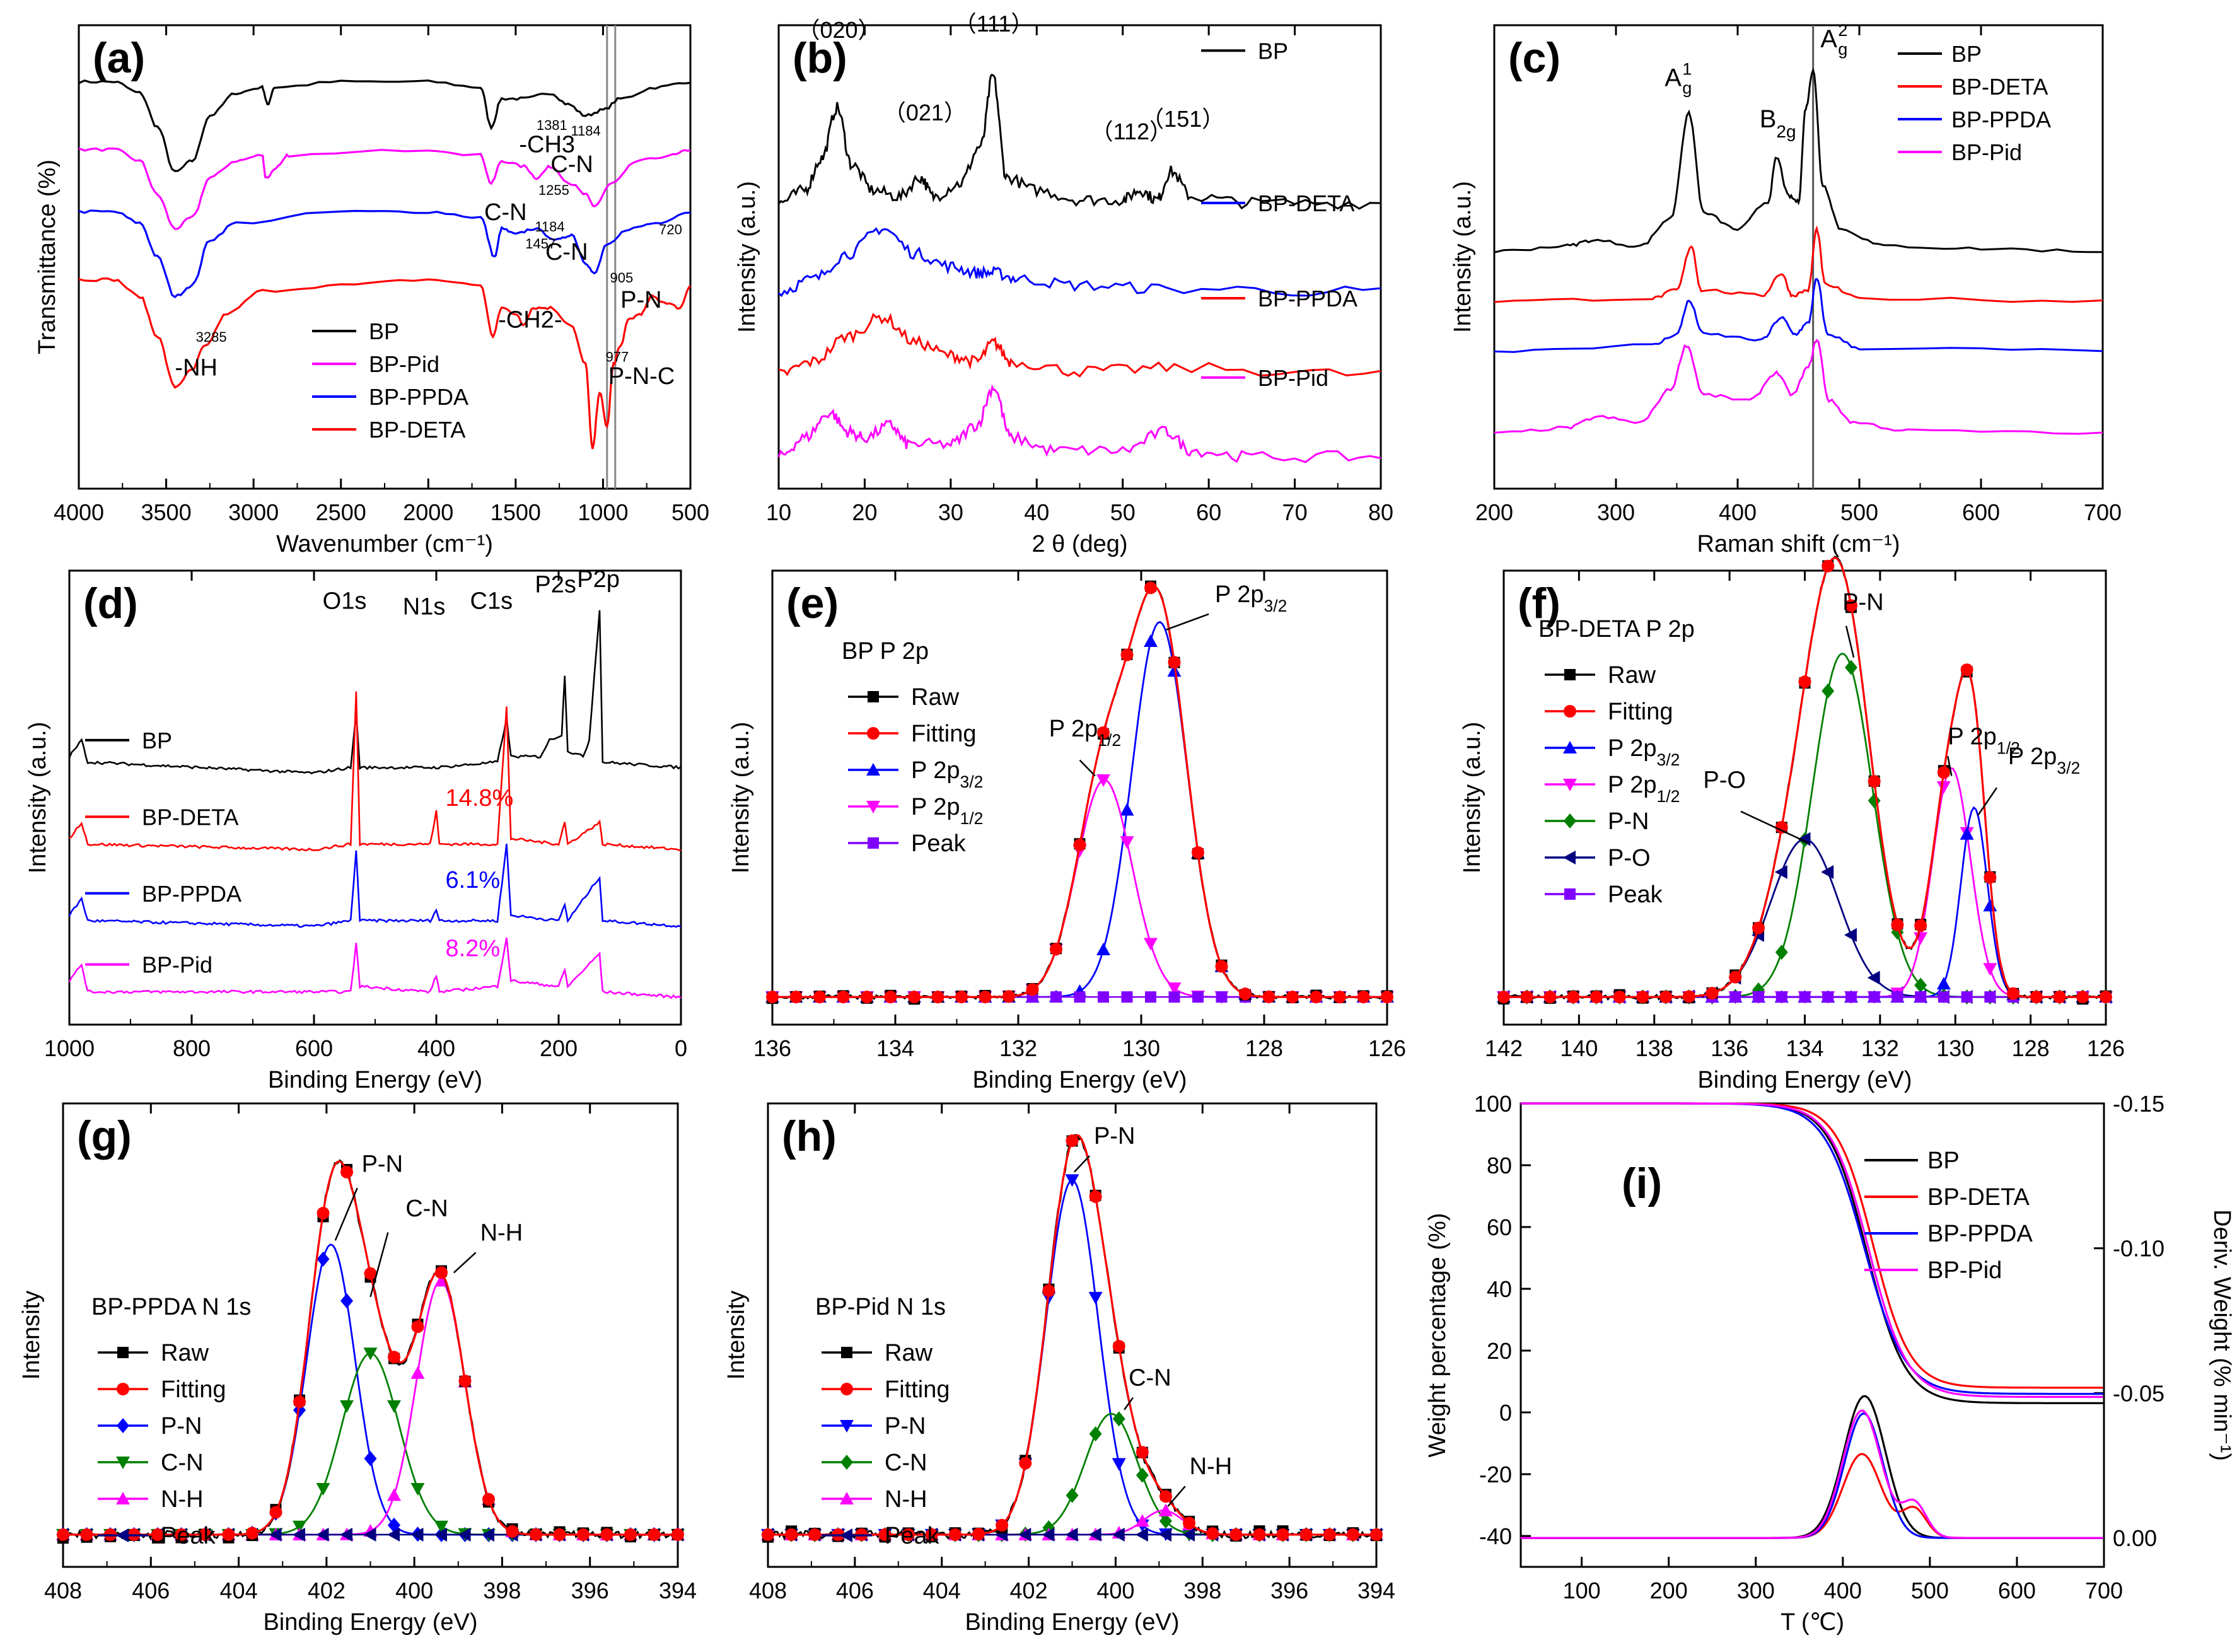 This screenshot has height=1652, width=2237. Describe the element at coordinates (1079, 141) in the screenshot. I see `series-line-BP` at that location.